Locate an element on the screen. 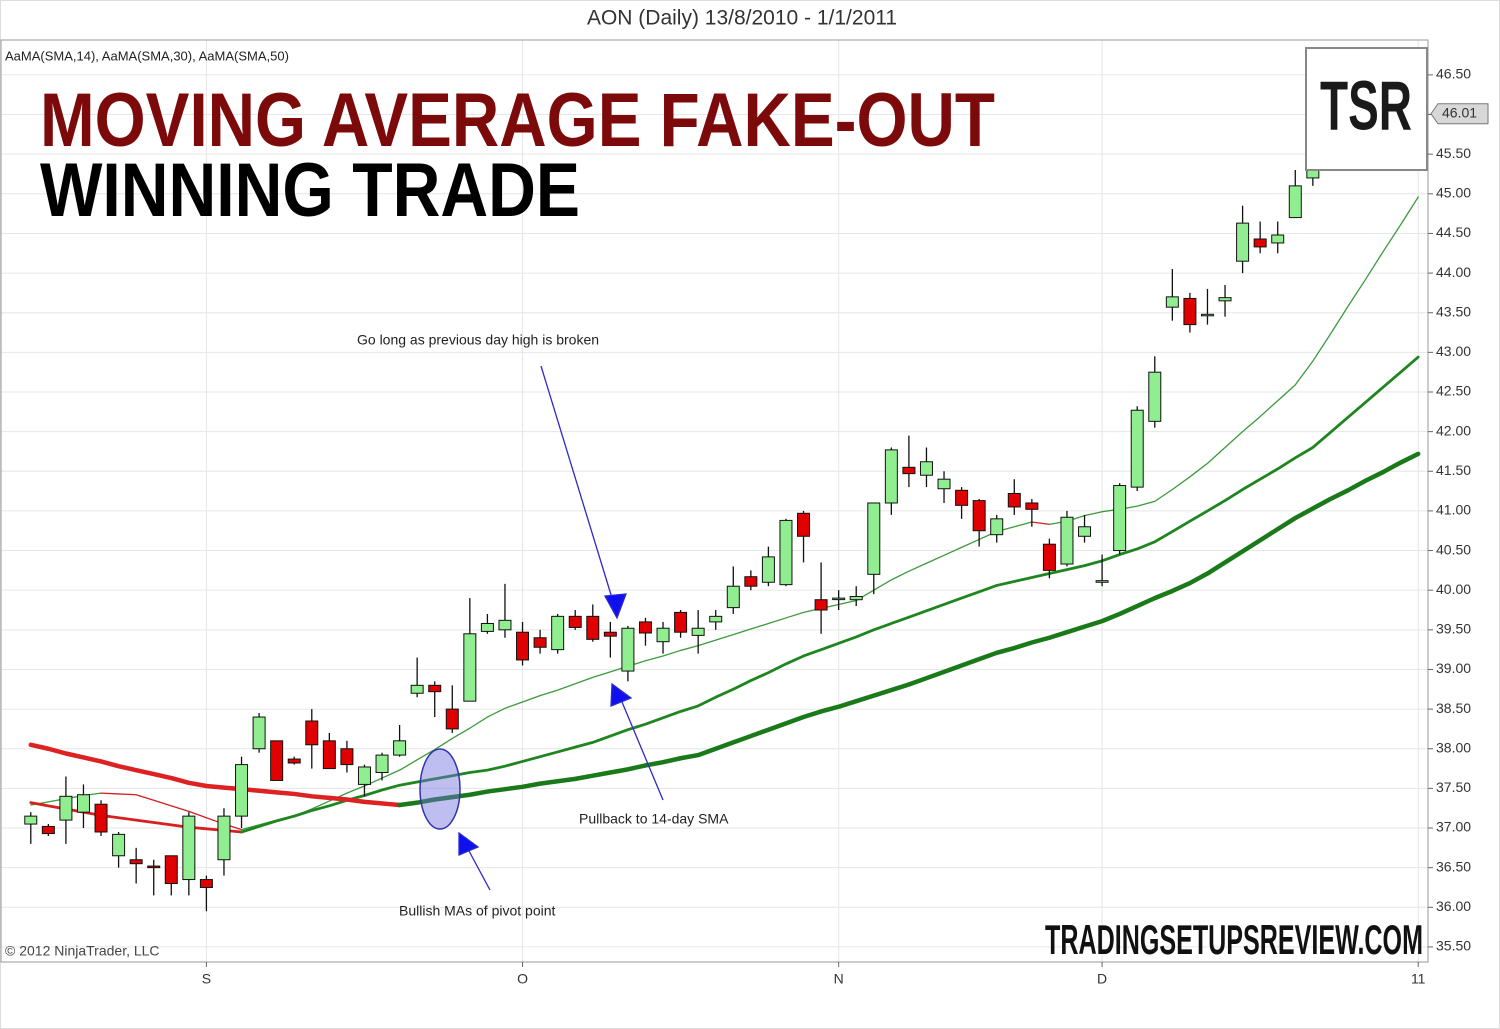  y-tick-label: 42.50 is located at coordinates (1453, 391).